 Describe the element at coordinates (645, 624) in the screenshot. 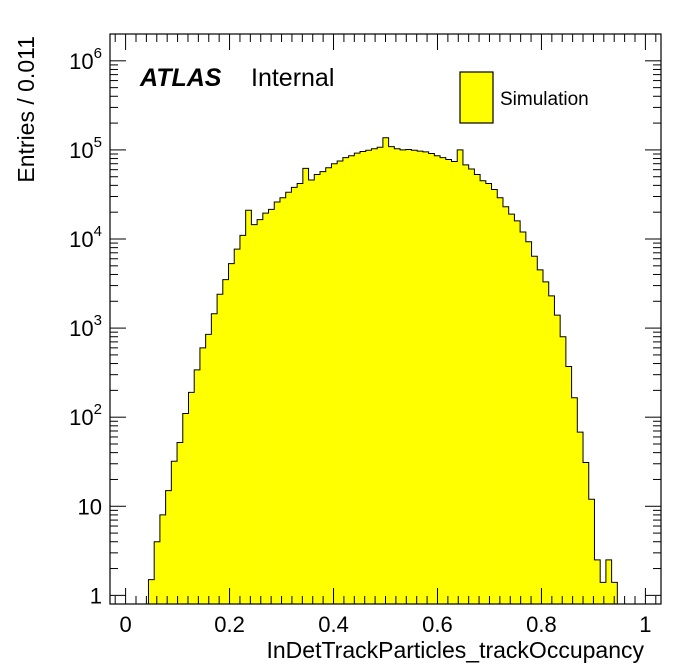

I see `x-tick-label: 1` at that location.